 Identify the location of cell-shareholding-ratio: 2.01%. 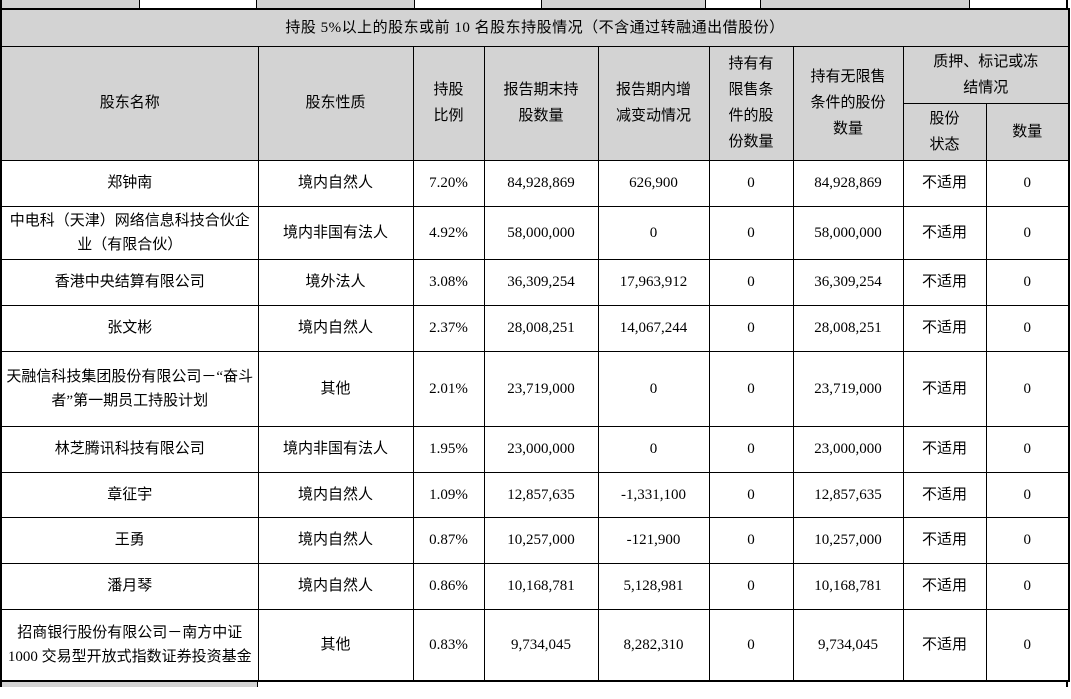
(448, 388).